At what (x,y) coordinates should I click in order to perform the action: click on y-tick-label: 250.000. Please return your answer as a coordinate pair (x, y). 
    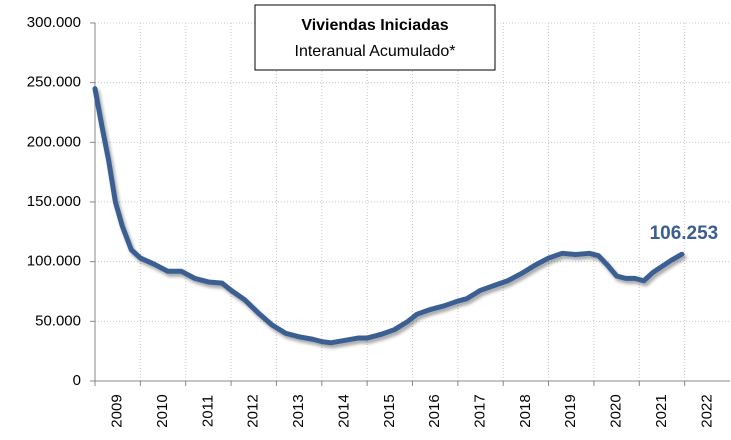
    Looking at the image, I should click on (54, 82).